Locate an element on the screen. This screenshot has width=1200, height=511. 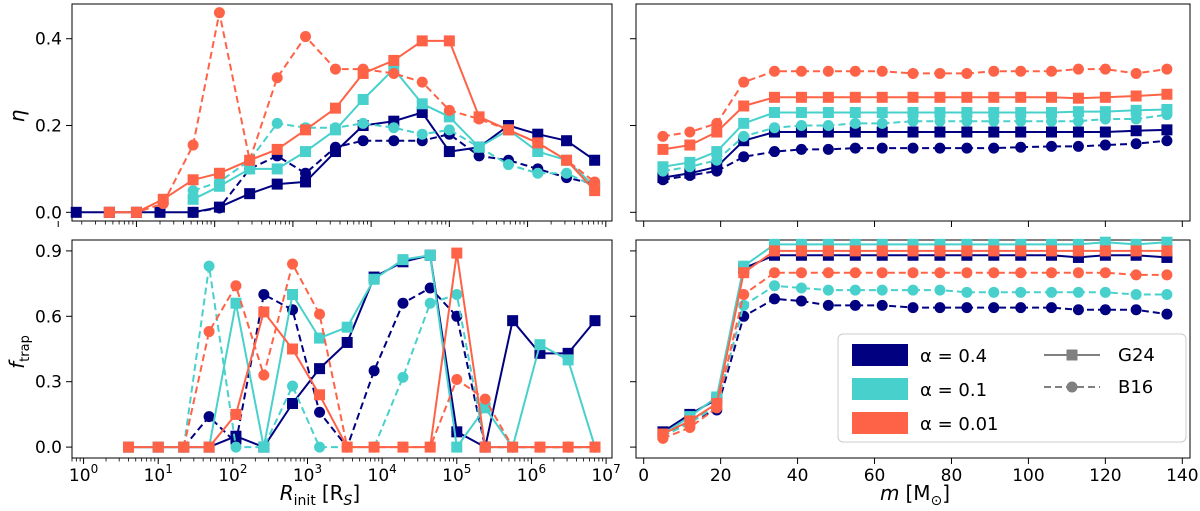
x-tick-label: 106 is located at coordinates (531, 474).